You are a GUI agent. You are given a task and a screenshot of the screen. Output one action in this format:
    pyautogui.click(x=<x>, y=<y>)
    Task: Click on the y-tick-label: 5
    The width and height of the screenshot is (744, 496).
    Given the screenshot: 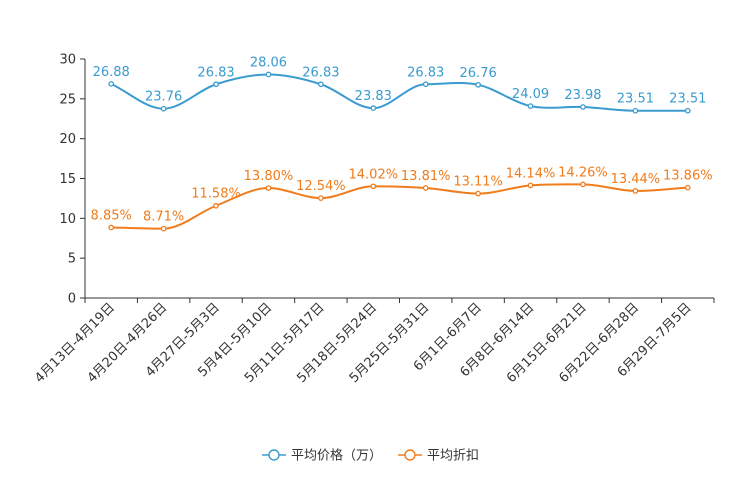 What is the action you would take?
    pyautogui.click(x=72, y=259)
    